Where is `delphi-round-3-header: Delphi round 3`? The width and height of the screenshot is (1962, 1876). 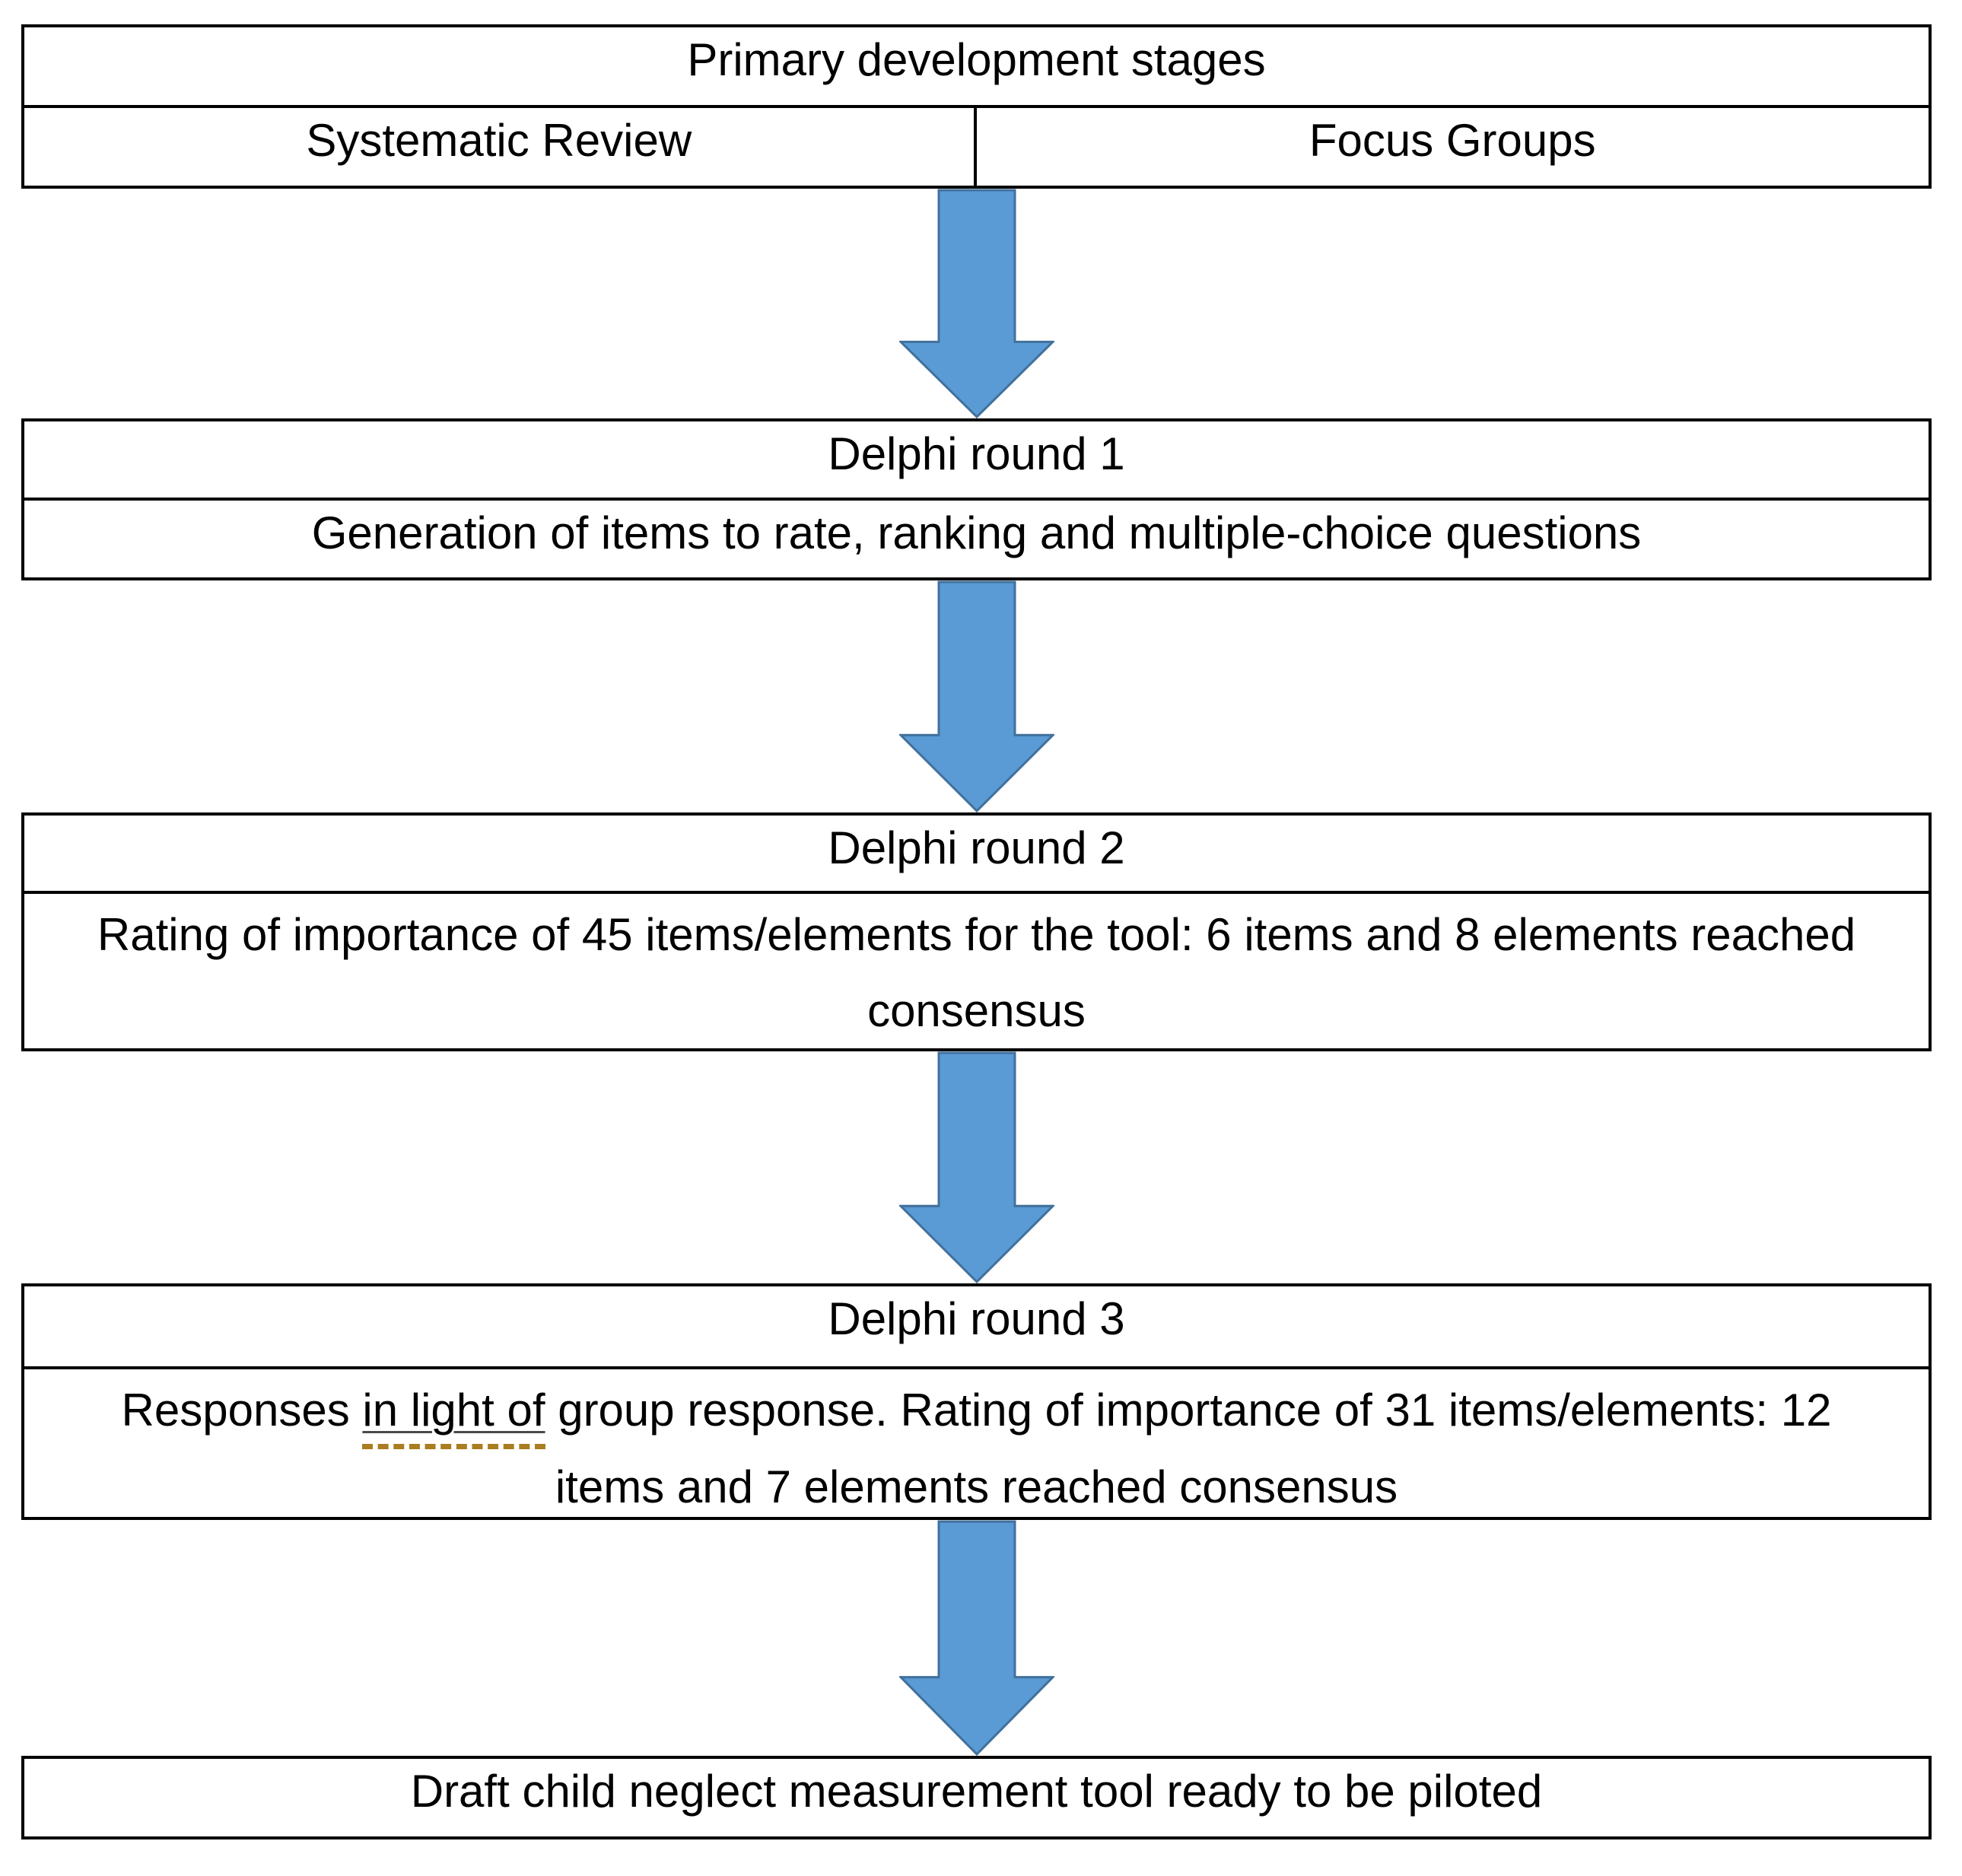
delphi-round-3-header: Delphi round 3 is located at coordinates (976, 1326).